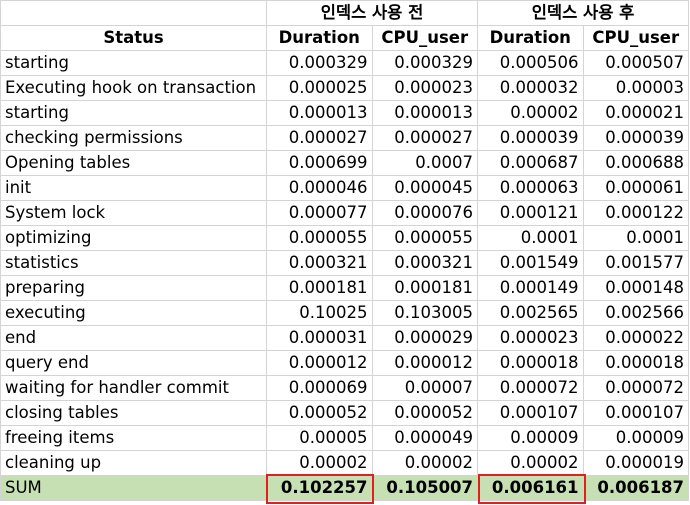 Image resolution: width=690 pixels, height=505 pixels. I want to click on cpu-after-cell: 0.00009, so click(636, 438).